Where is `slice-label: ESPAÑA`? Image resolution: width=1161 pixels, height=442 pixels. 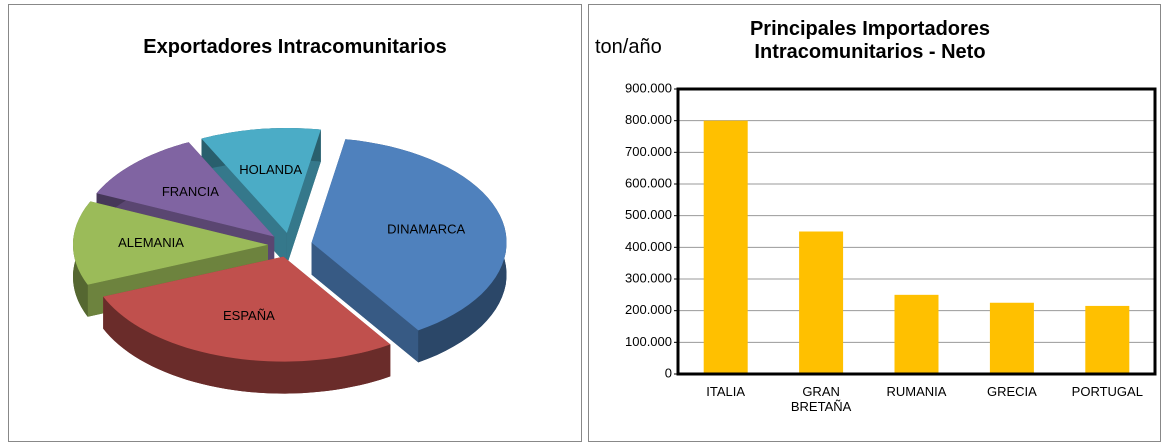
slice-label: ESPAÑA is located at coordinates (249, 315).